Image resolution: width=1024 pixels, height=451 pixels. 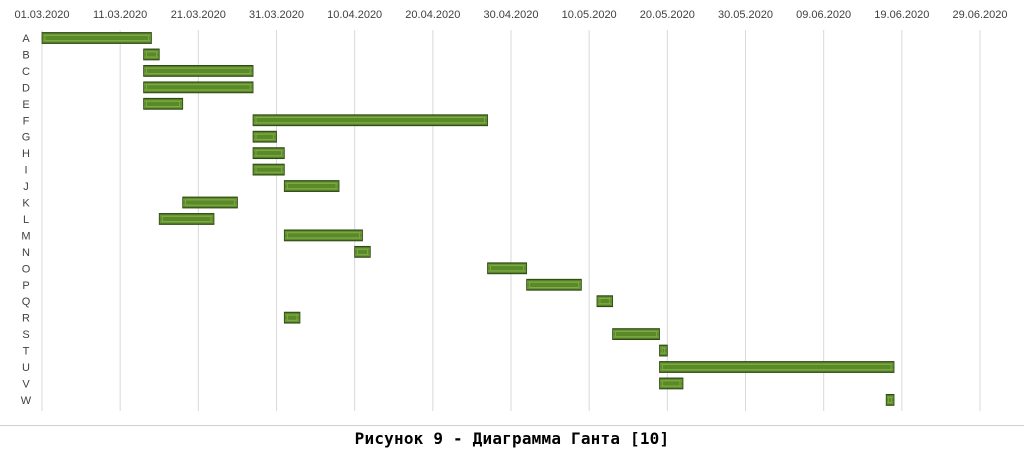 I want to click on task-bar-L, so click(x=186, y=219).